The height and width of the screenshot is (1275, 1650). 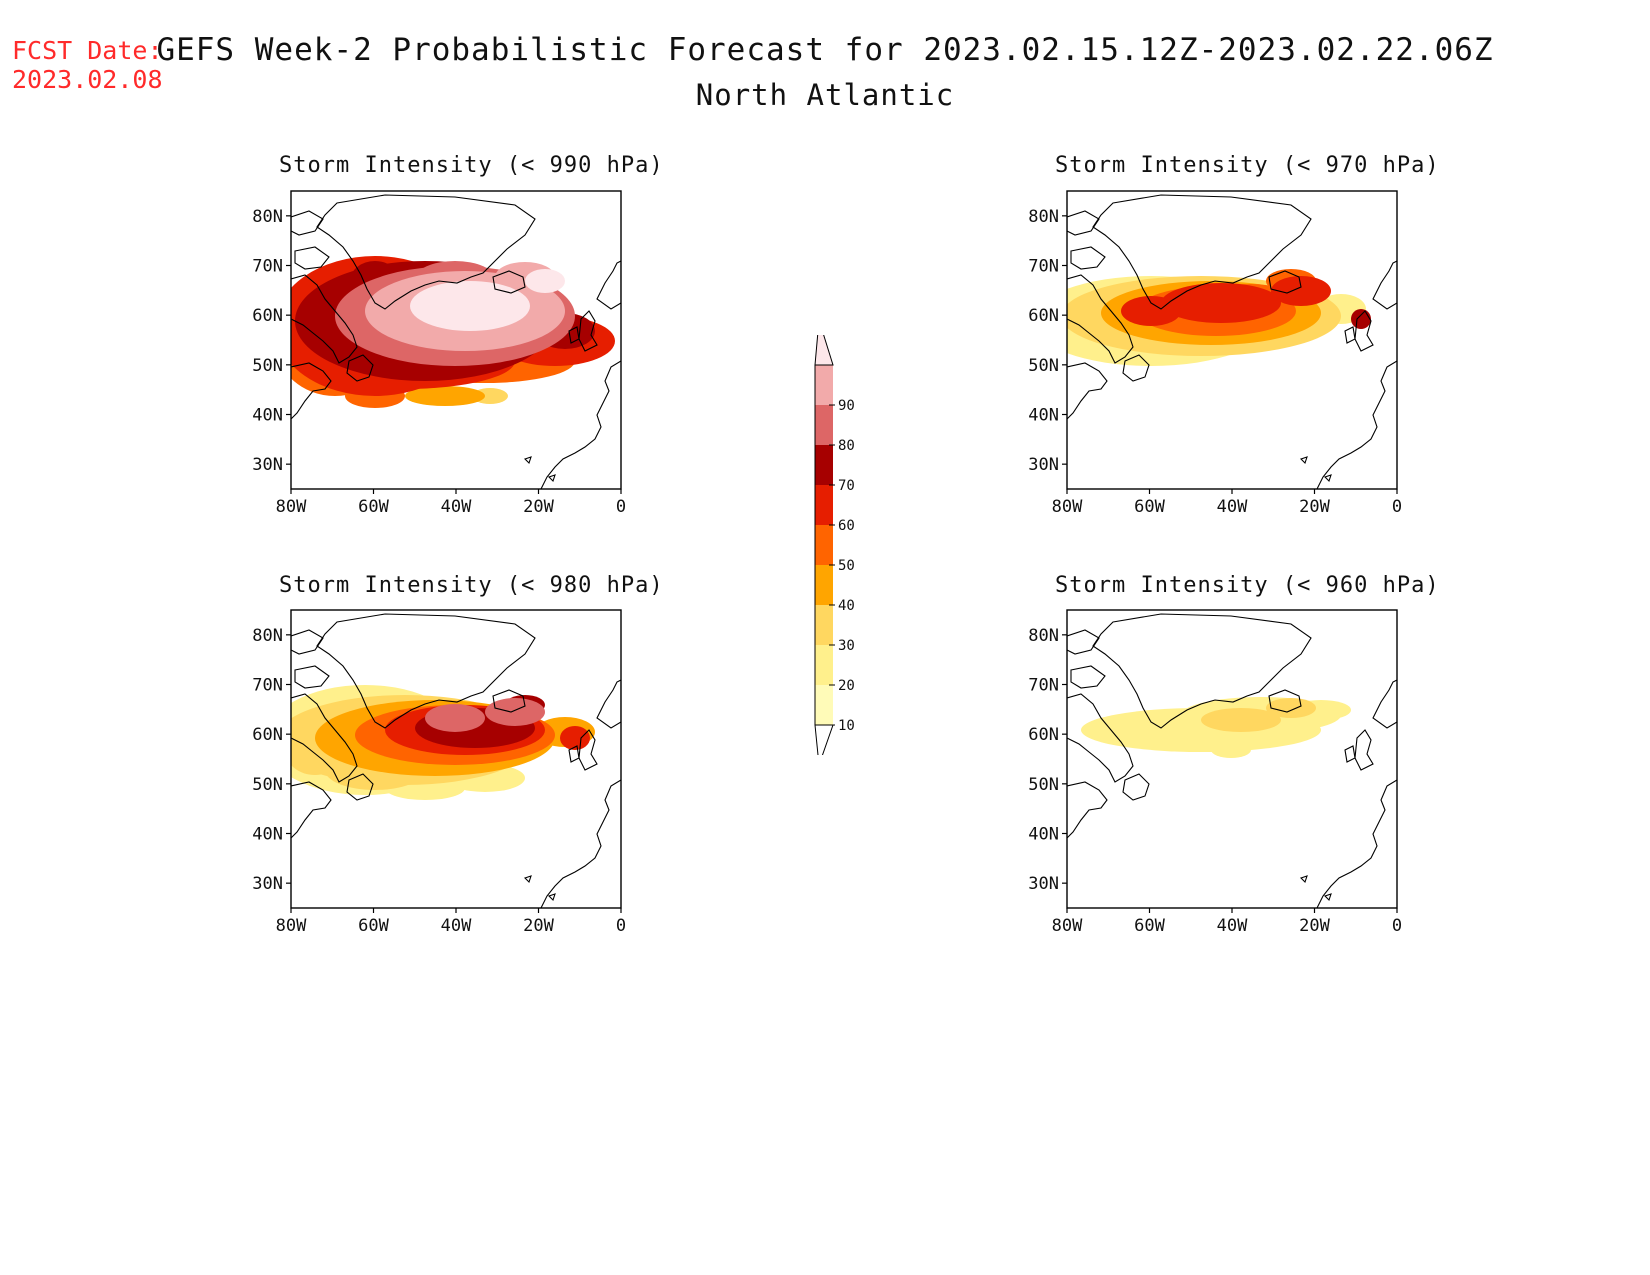 What do you see at coordinates (824, 739) in the screenshot?
I see `colorbar-bottom-arrow` at bounding box center [824, 739].